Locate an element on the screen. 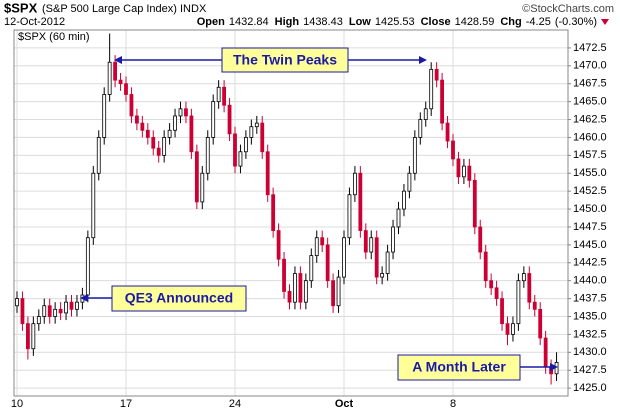 This screenshot has height=411, width=620. y-tick-label: 1445.0 is located at coordinates (590, 245).